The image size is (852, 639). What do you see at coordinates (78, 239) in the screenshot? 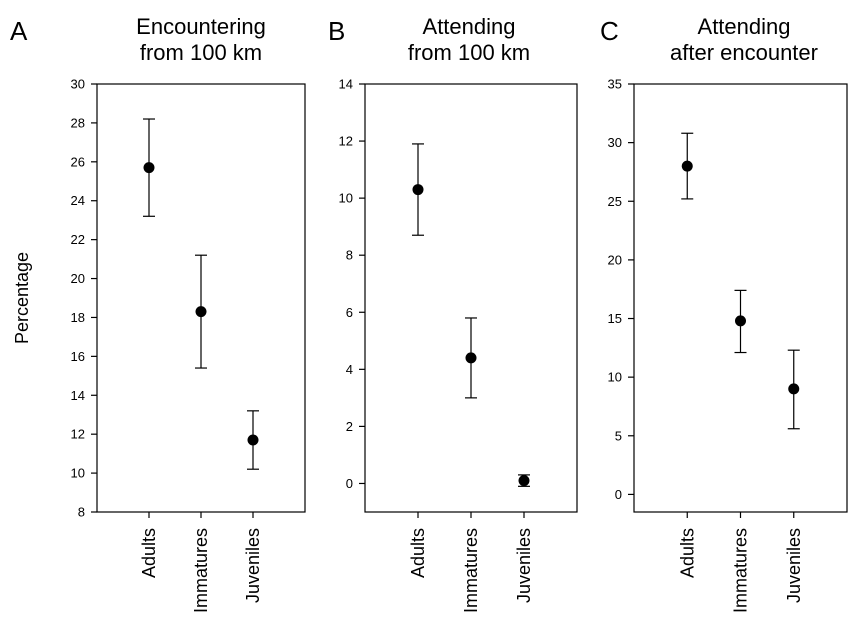
I see `y-tick-label: 22` at bounding box center [78, 239].